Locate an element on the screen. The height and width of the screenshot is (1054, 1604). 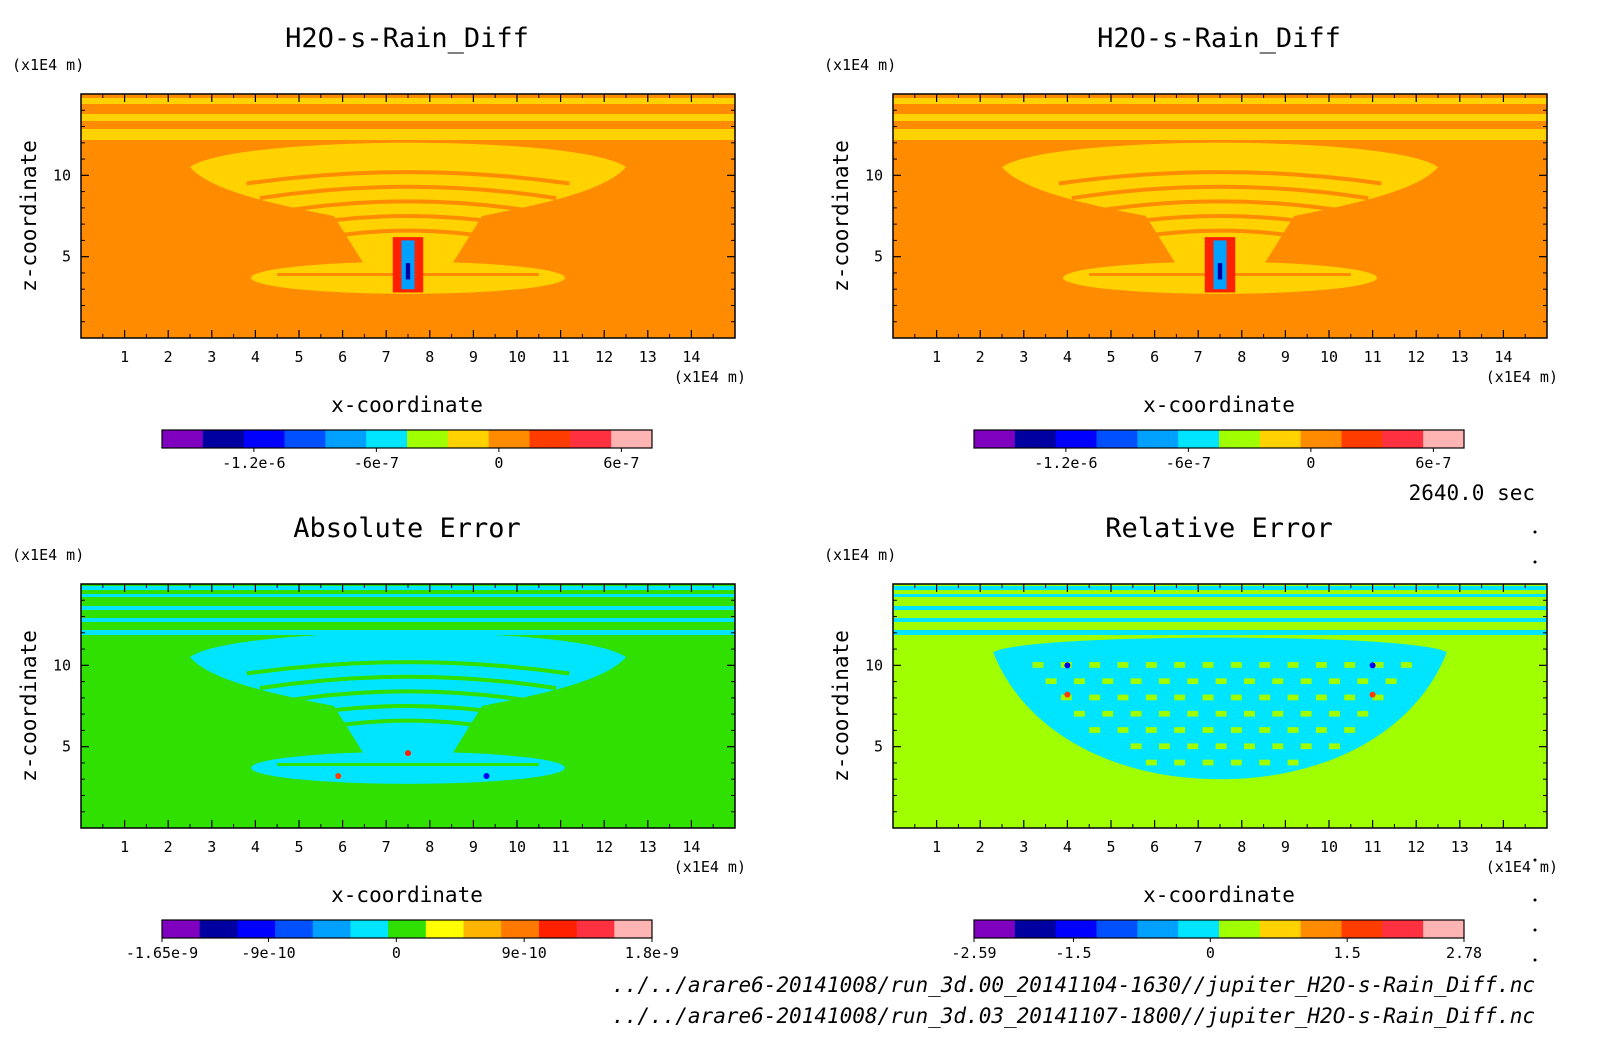
x-tick-label: 12 is located at coordinates (604, 357).